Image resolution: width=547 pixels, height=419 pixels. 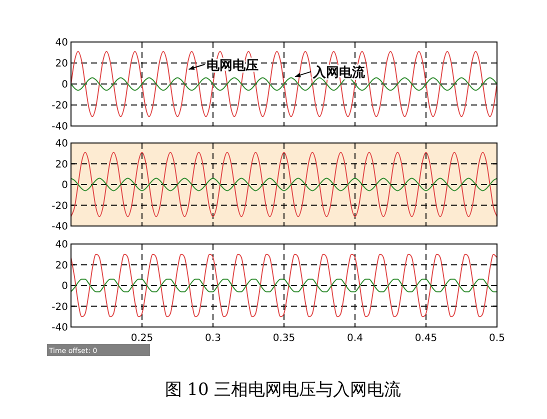 What do you see at coordinates (142, 338) in the screenshot?
I see `x-tick-label: 0.25` at bounding box center [142, 338].